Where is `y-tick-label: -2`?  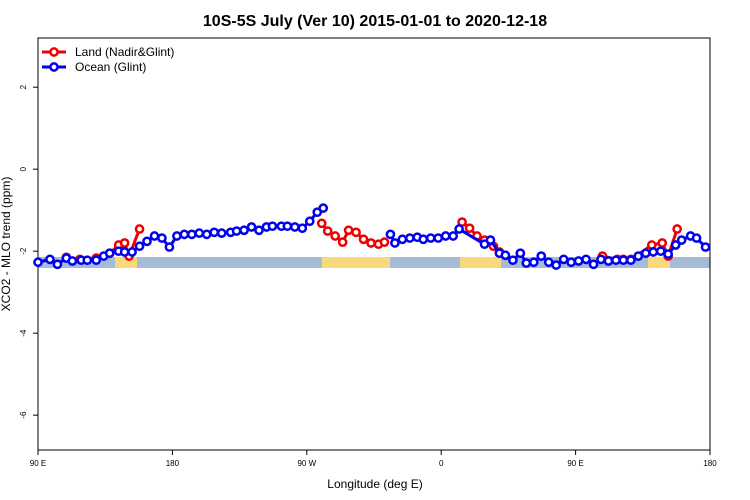
y-tick-label: -2 is located at coordinates (23, 251).